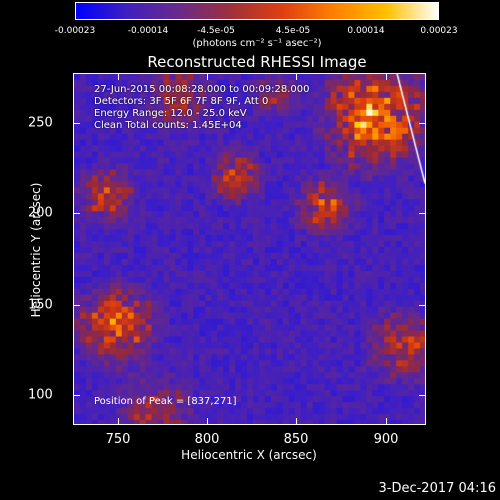 The image size is (500, 500). Describe the element at coordinates (296, 439) in the screenshot. I see `x-tick-label: 850` at that location.